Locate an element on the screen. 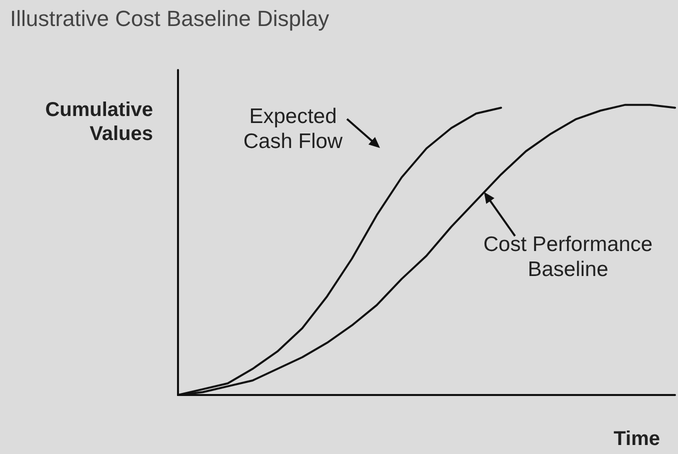  y-axis-title: Cumulative Values is located at coordinates (98, 122).